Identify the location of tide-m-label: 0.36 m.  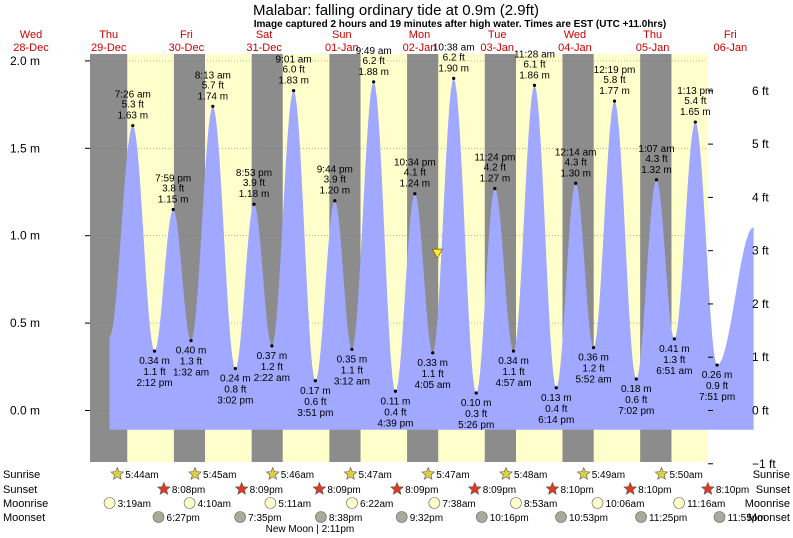
(593, 358).